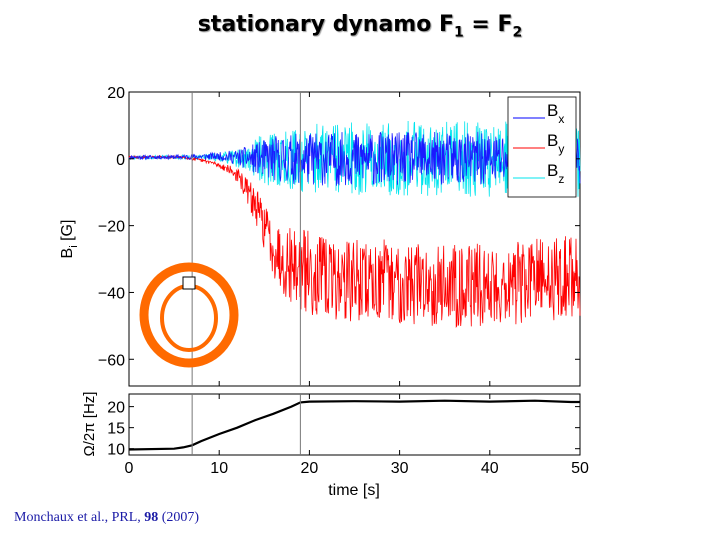 This screenshot has width=720, height=540. I want to click on x-tick-label: 50, so click(580, 468).